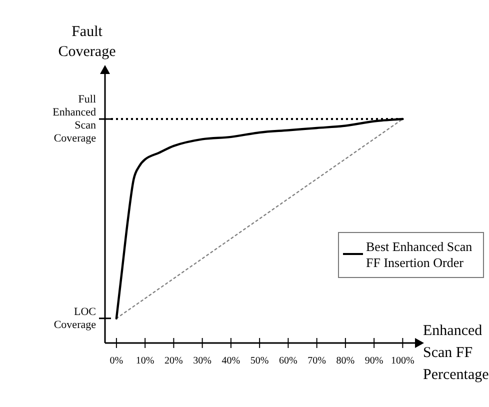 This screenshot has width=489, height=407. Describe the element at coordinates (374, 361) in the screenshot. I see `x-tick-label: 90%` at that location.